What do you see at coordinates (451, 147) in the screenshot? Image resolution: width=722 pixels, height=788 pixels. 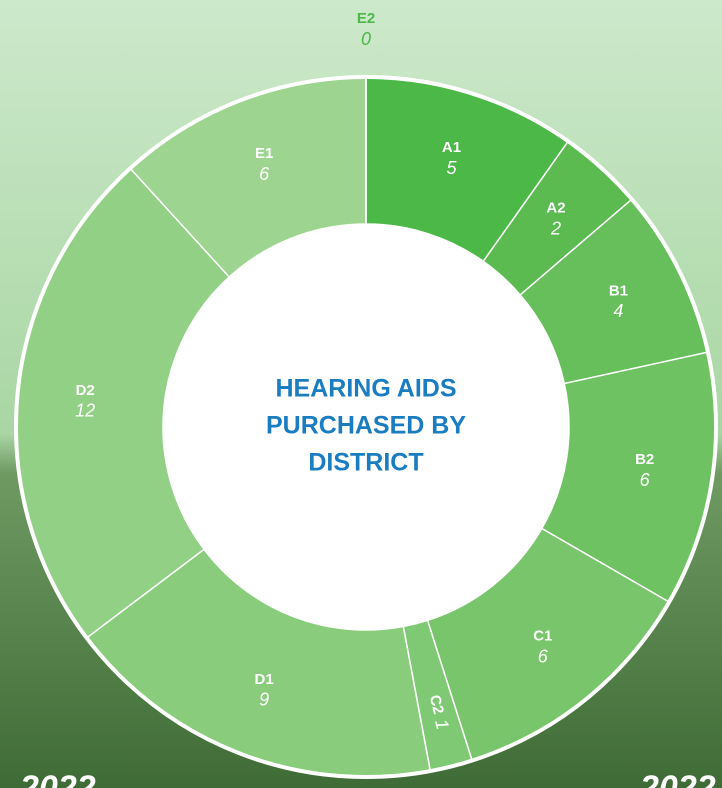 I see `slice-name: A1` at bounding box center [451, 147].